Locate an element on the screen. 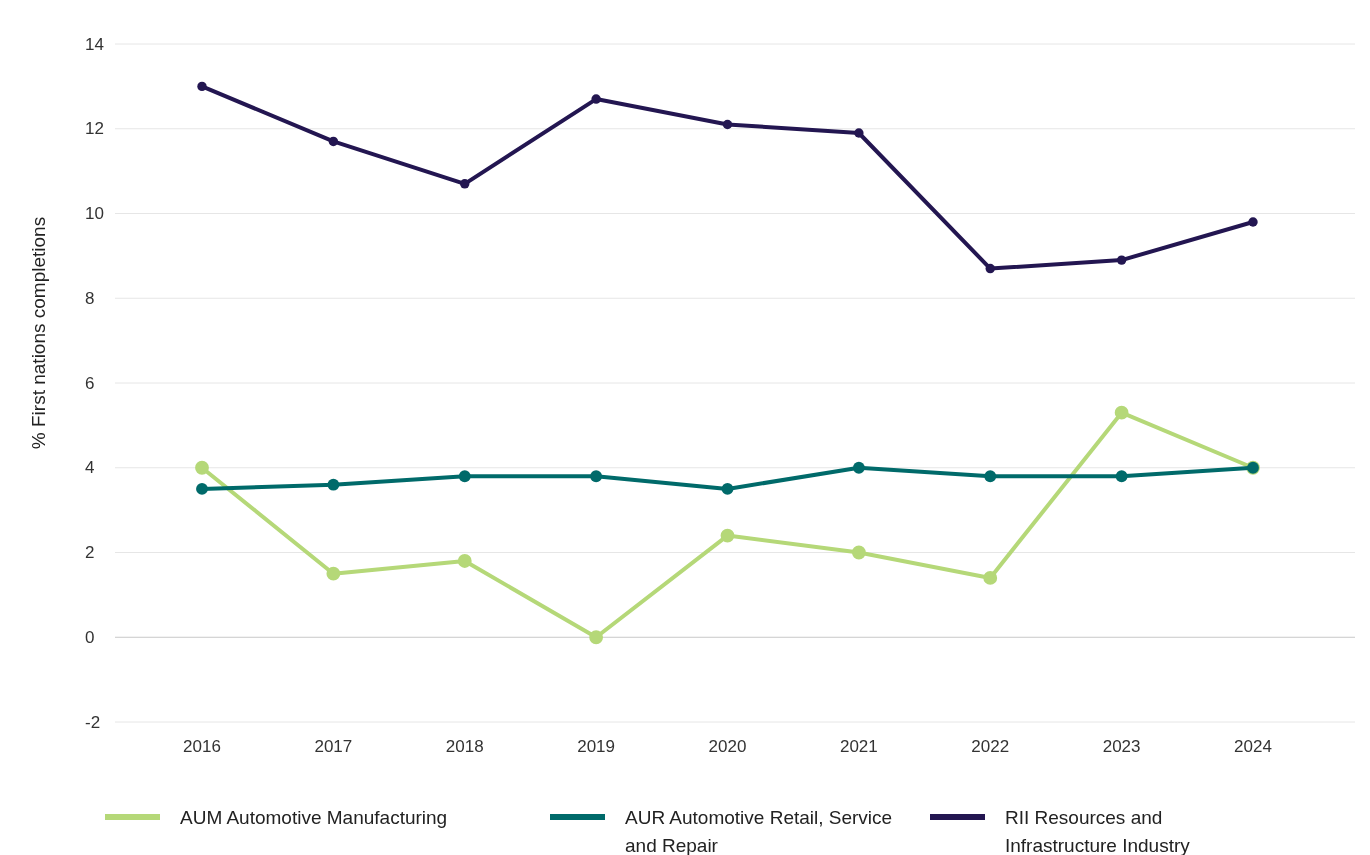  x-tick-label: 2023 is located at coordinates (1121, 746).